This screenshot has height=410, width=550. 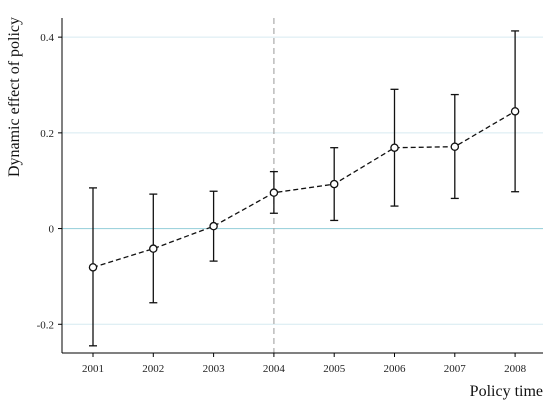 What do you see at coordinates (47, 134) in the screenshot?
I see `y-tick-label: 0.2` at bounding box center [47, 134].